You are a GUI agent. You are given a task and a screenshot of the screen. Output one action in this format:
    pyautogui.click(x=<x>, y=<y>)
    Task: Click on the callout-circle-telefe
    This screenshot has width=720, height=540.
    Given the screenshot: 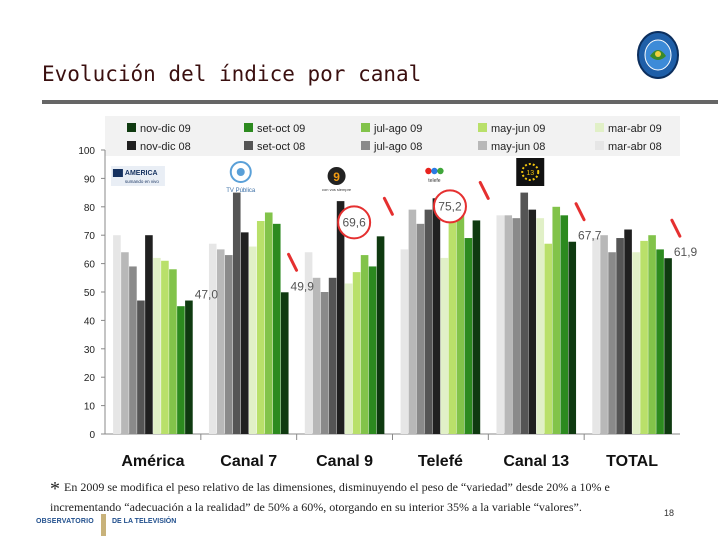 What is the action you would take?
    pyautogui.click(x=449, y=206)
    